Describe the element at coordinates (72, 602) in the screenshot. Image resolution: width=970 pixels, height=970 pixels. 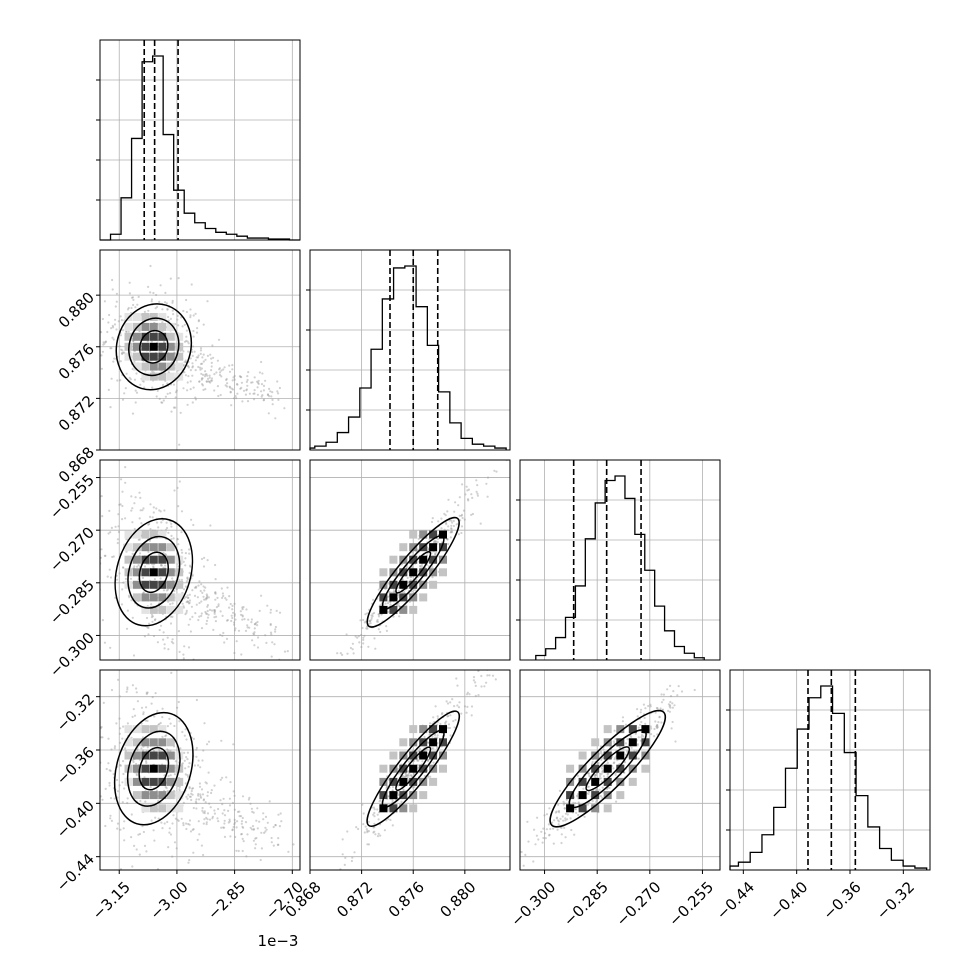
I see `y-tick-label: −0.285` at that location.